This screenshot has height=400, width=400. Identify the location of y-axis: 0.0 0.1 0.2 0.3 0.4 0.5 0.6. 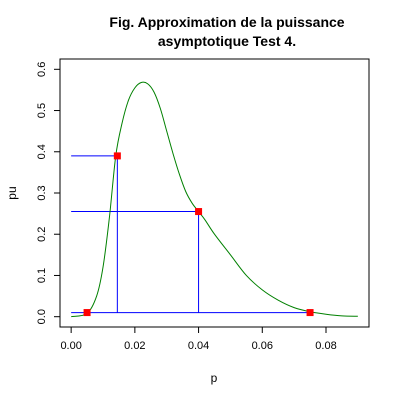
(48, 193).